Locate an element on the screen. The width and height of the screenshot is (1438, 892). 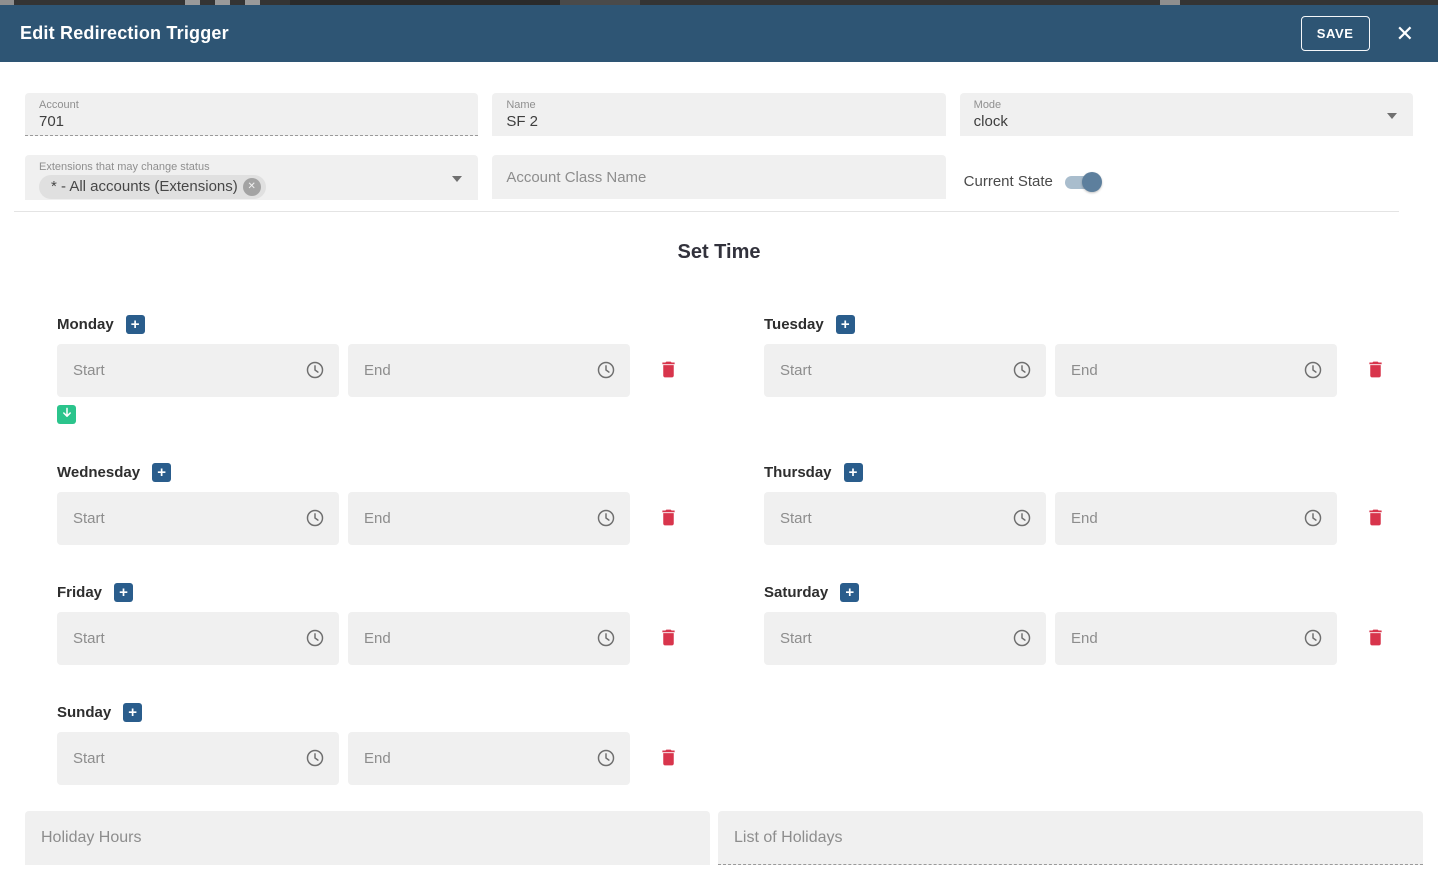
list-of-holidays-field is located at coordinates (1070, 838).